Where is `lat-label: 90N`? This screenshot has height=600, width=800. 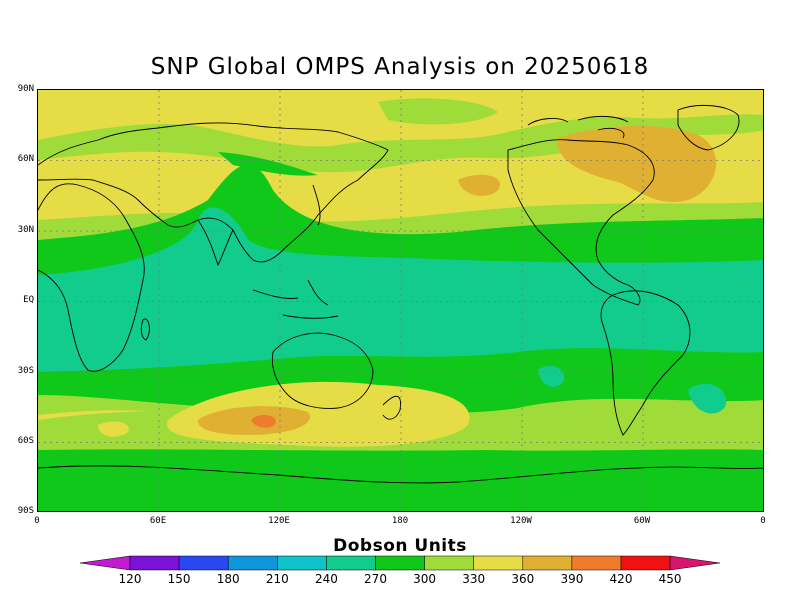 lat-label: 90N is located at coordinates (25, 89).